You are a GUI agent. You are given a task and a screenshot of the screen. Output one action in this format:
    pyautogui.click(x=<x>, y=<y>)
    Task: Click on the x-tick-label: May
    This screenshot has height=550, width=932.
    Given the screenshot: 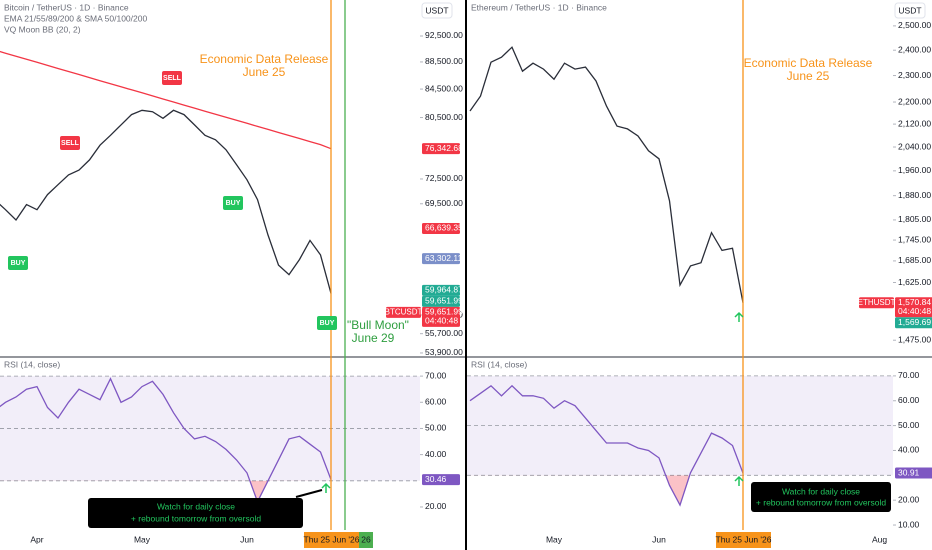 What is the action you would take?
    pyautogui.click(x=142, y=539)
    